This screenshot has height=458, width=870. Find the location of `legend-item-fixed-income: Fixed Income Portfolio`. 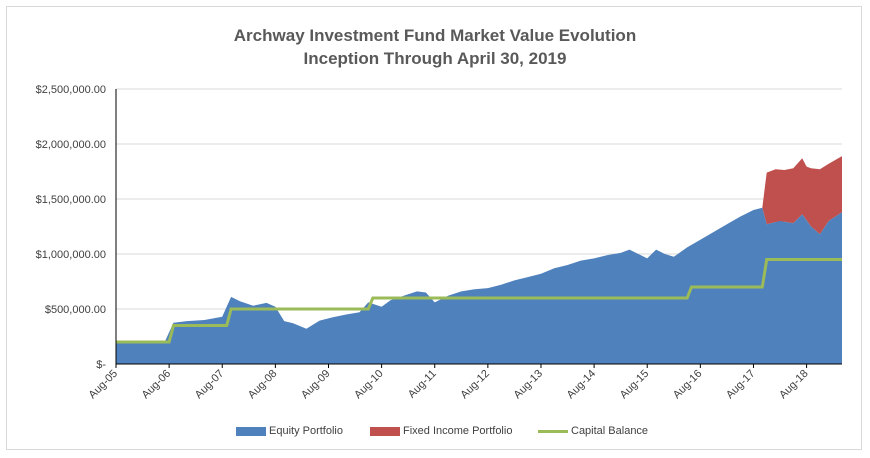

legend-item-fixed-income: Fixed Income Portfolio is located at coordinates (441, 431).